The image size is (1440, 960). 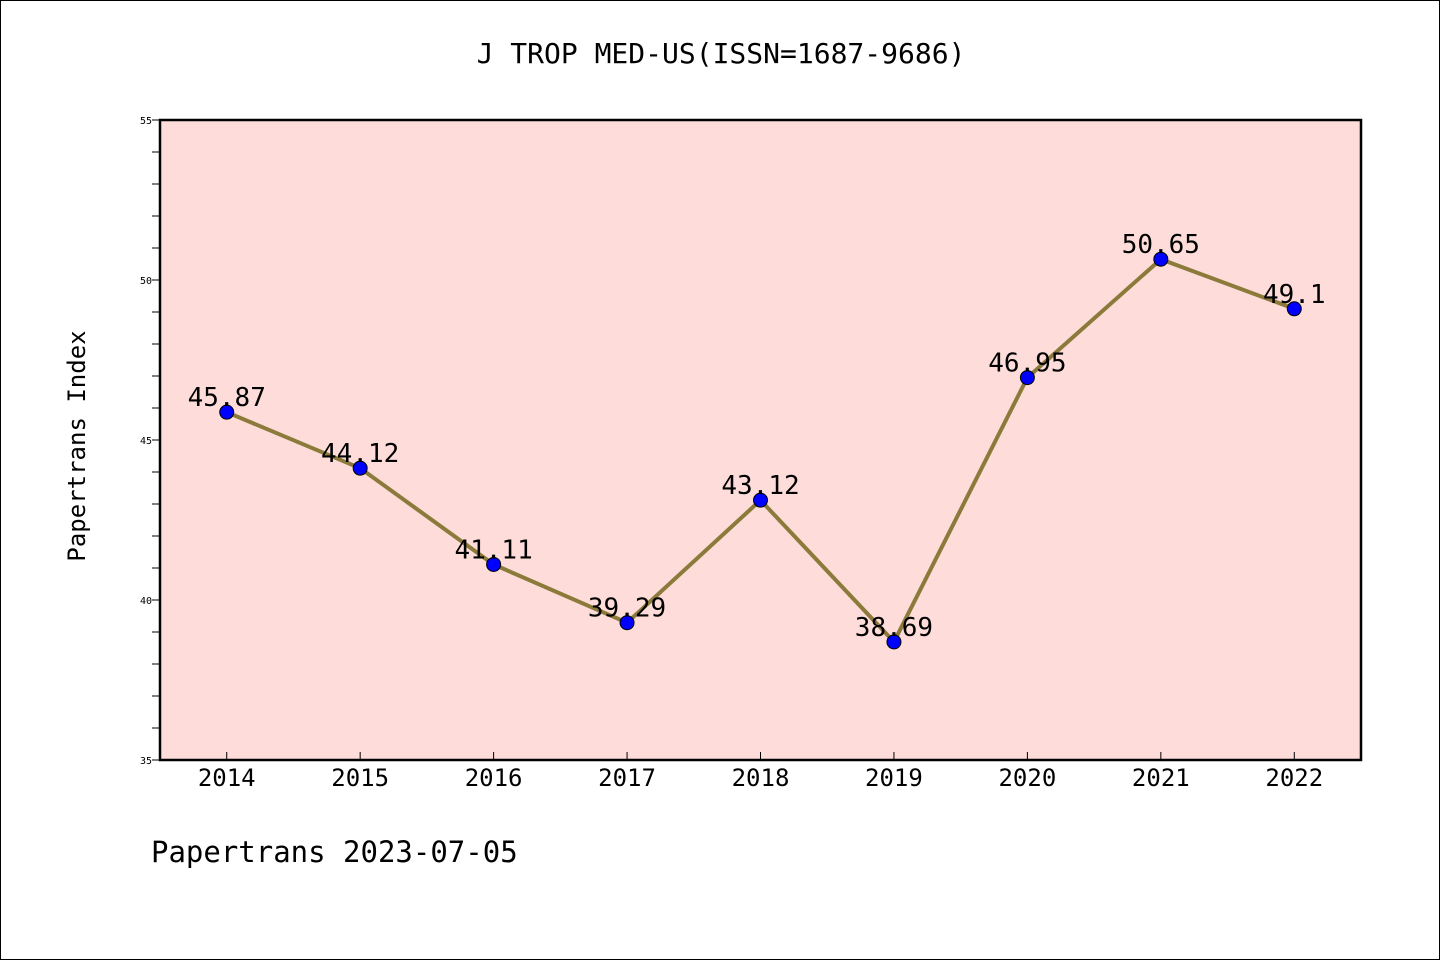 I want to click on footer-note: Papertrans 2023-07-05, so click(x=334, y=852).